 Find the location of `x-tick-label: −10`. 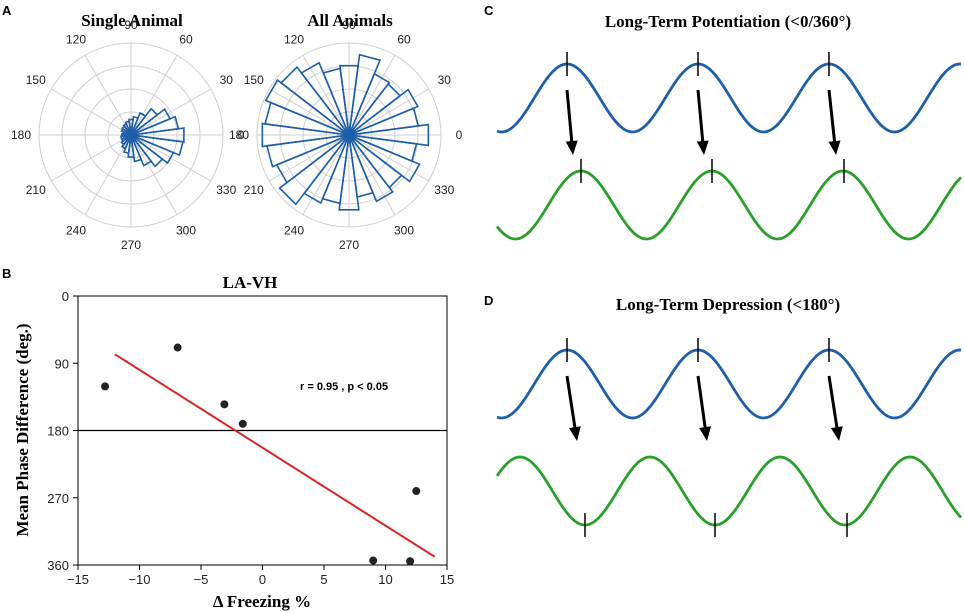

x-tick-label: −10 is located at coordinates (139, 579).